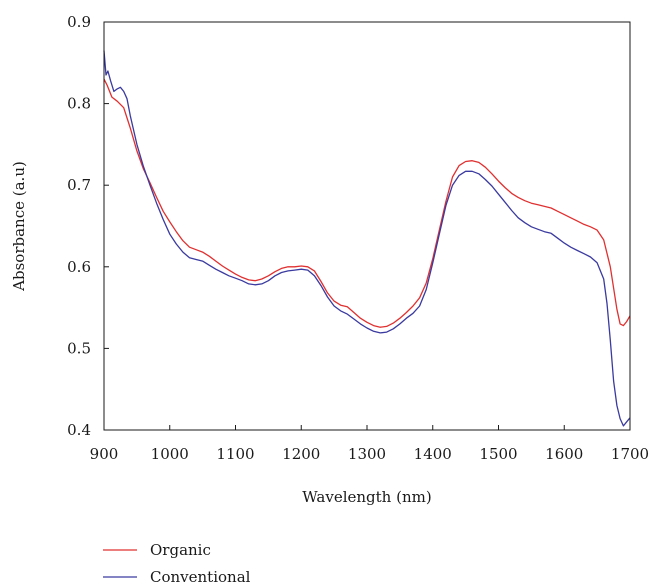 This screenshot has width=650, height=588. I want to click on x-tick-label: 1400, so click(433, 454).